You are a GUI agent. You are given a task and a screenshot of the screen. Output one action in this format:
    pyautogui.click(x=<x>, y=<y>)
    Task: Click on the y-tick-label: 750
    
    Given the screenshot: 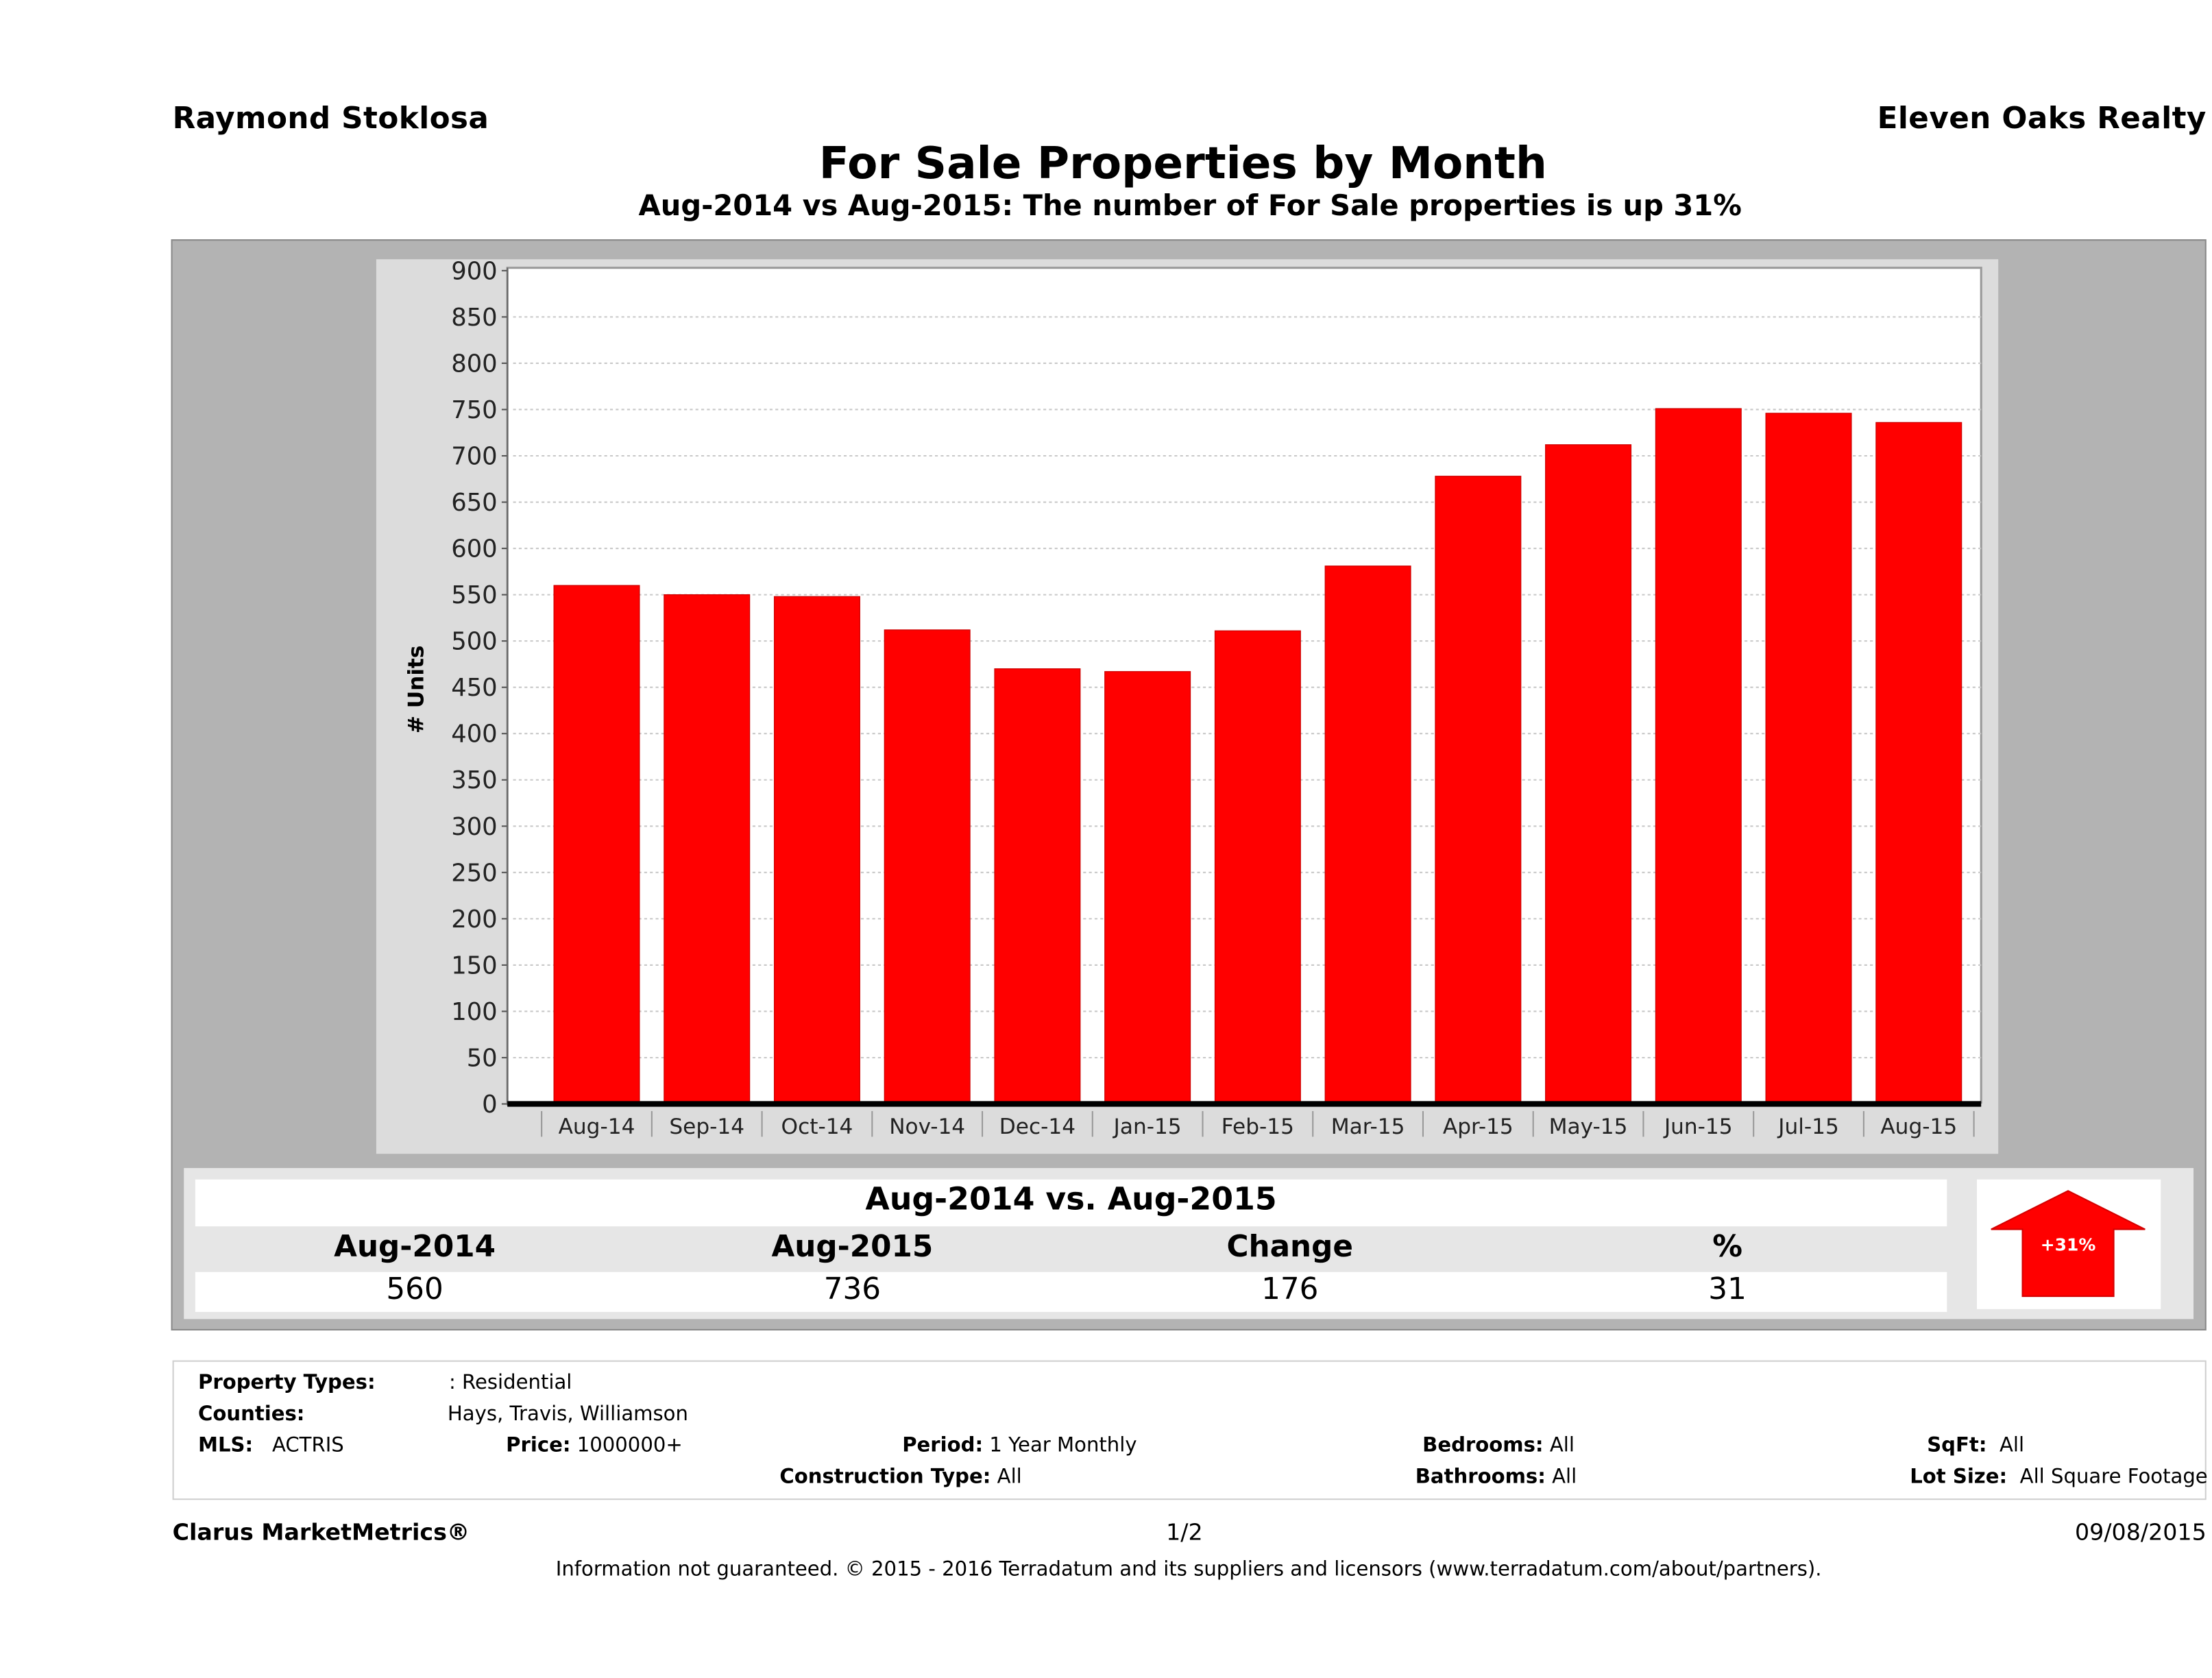 What is the action you would take?
    pyautogui.click(x=474, y=410)
    